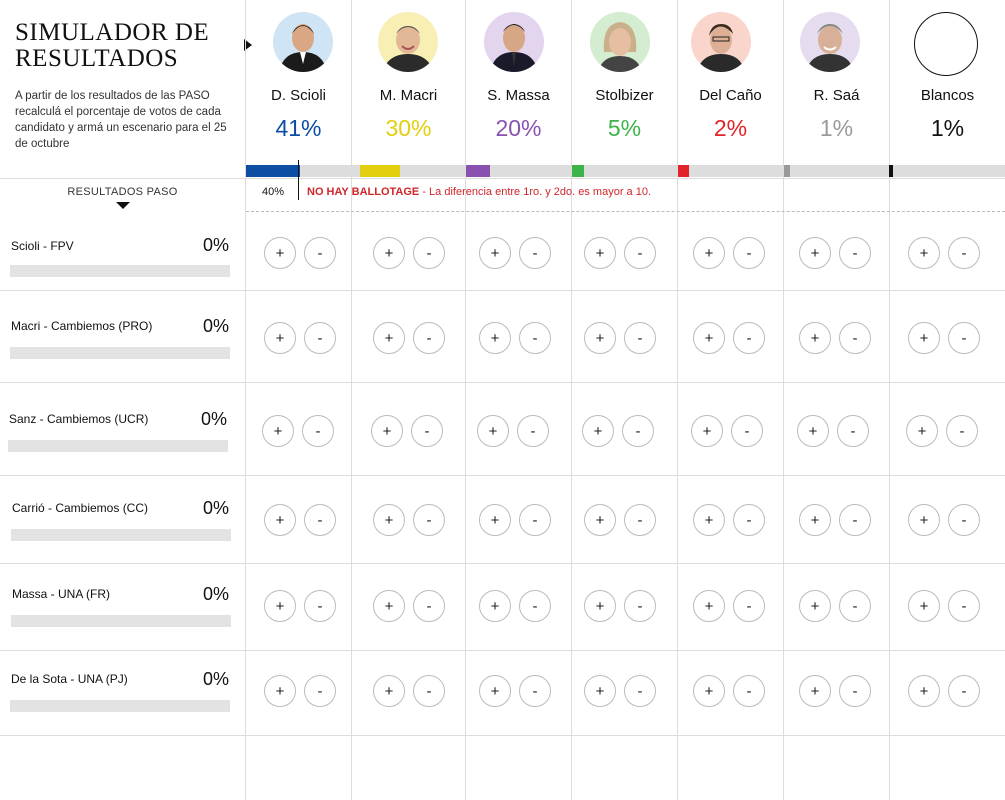  Describe the element at coordinates (320, 691) in the screenshot. I see `minus-button-delasota-scioli: -` at that location.